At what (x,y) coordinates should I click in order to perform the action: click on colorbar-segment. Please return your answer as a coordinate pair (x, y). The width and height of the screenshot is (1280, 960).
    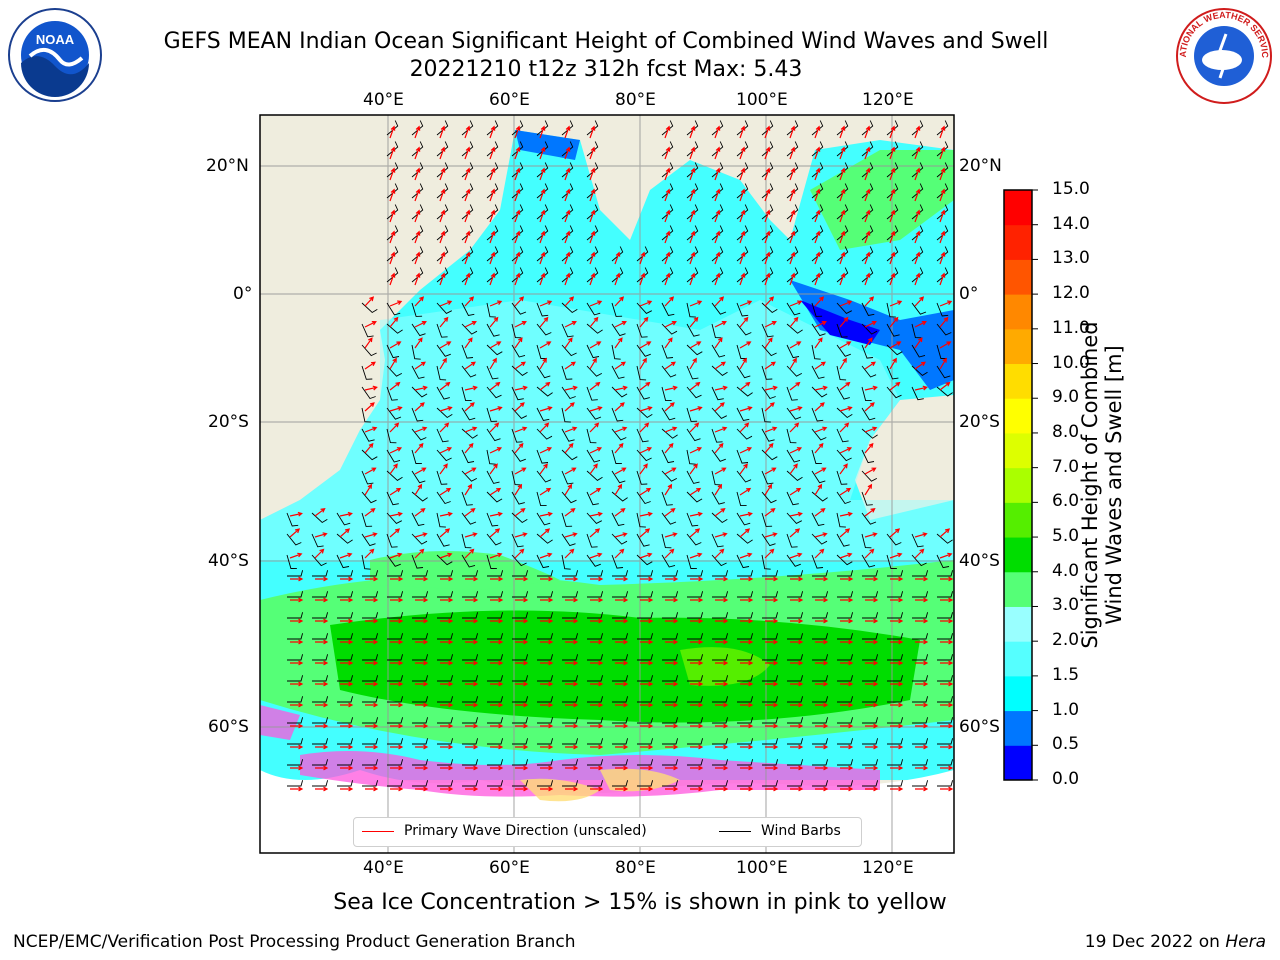
    Looking at the image, I should click on (1018, 416).